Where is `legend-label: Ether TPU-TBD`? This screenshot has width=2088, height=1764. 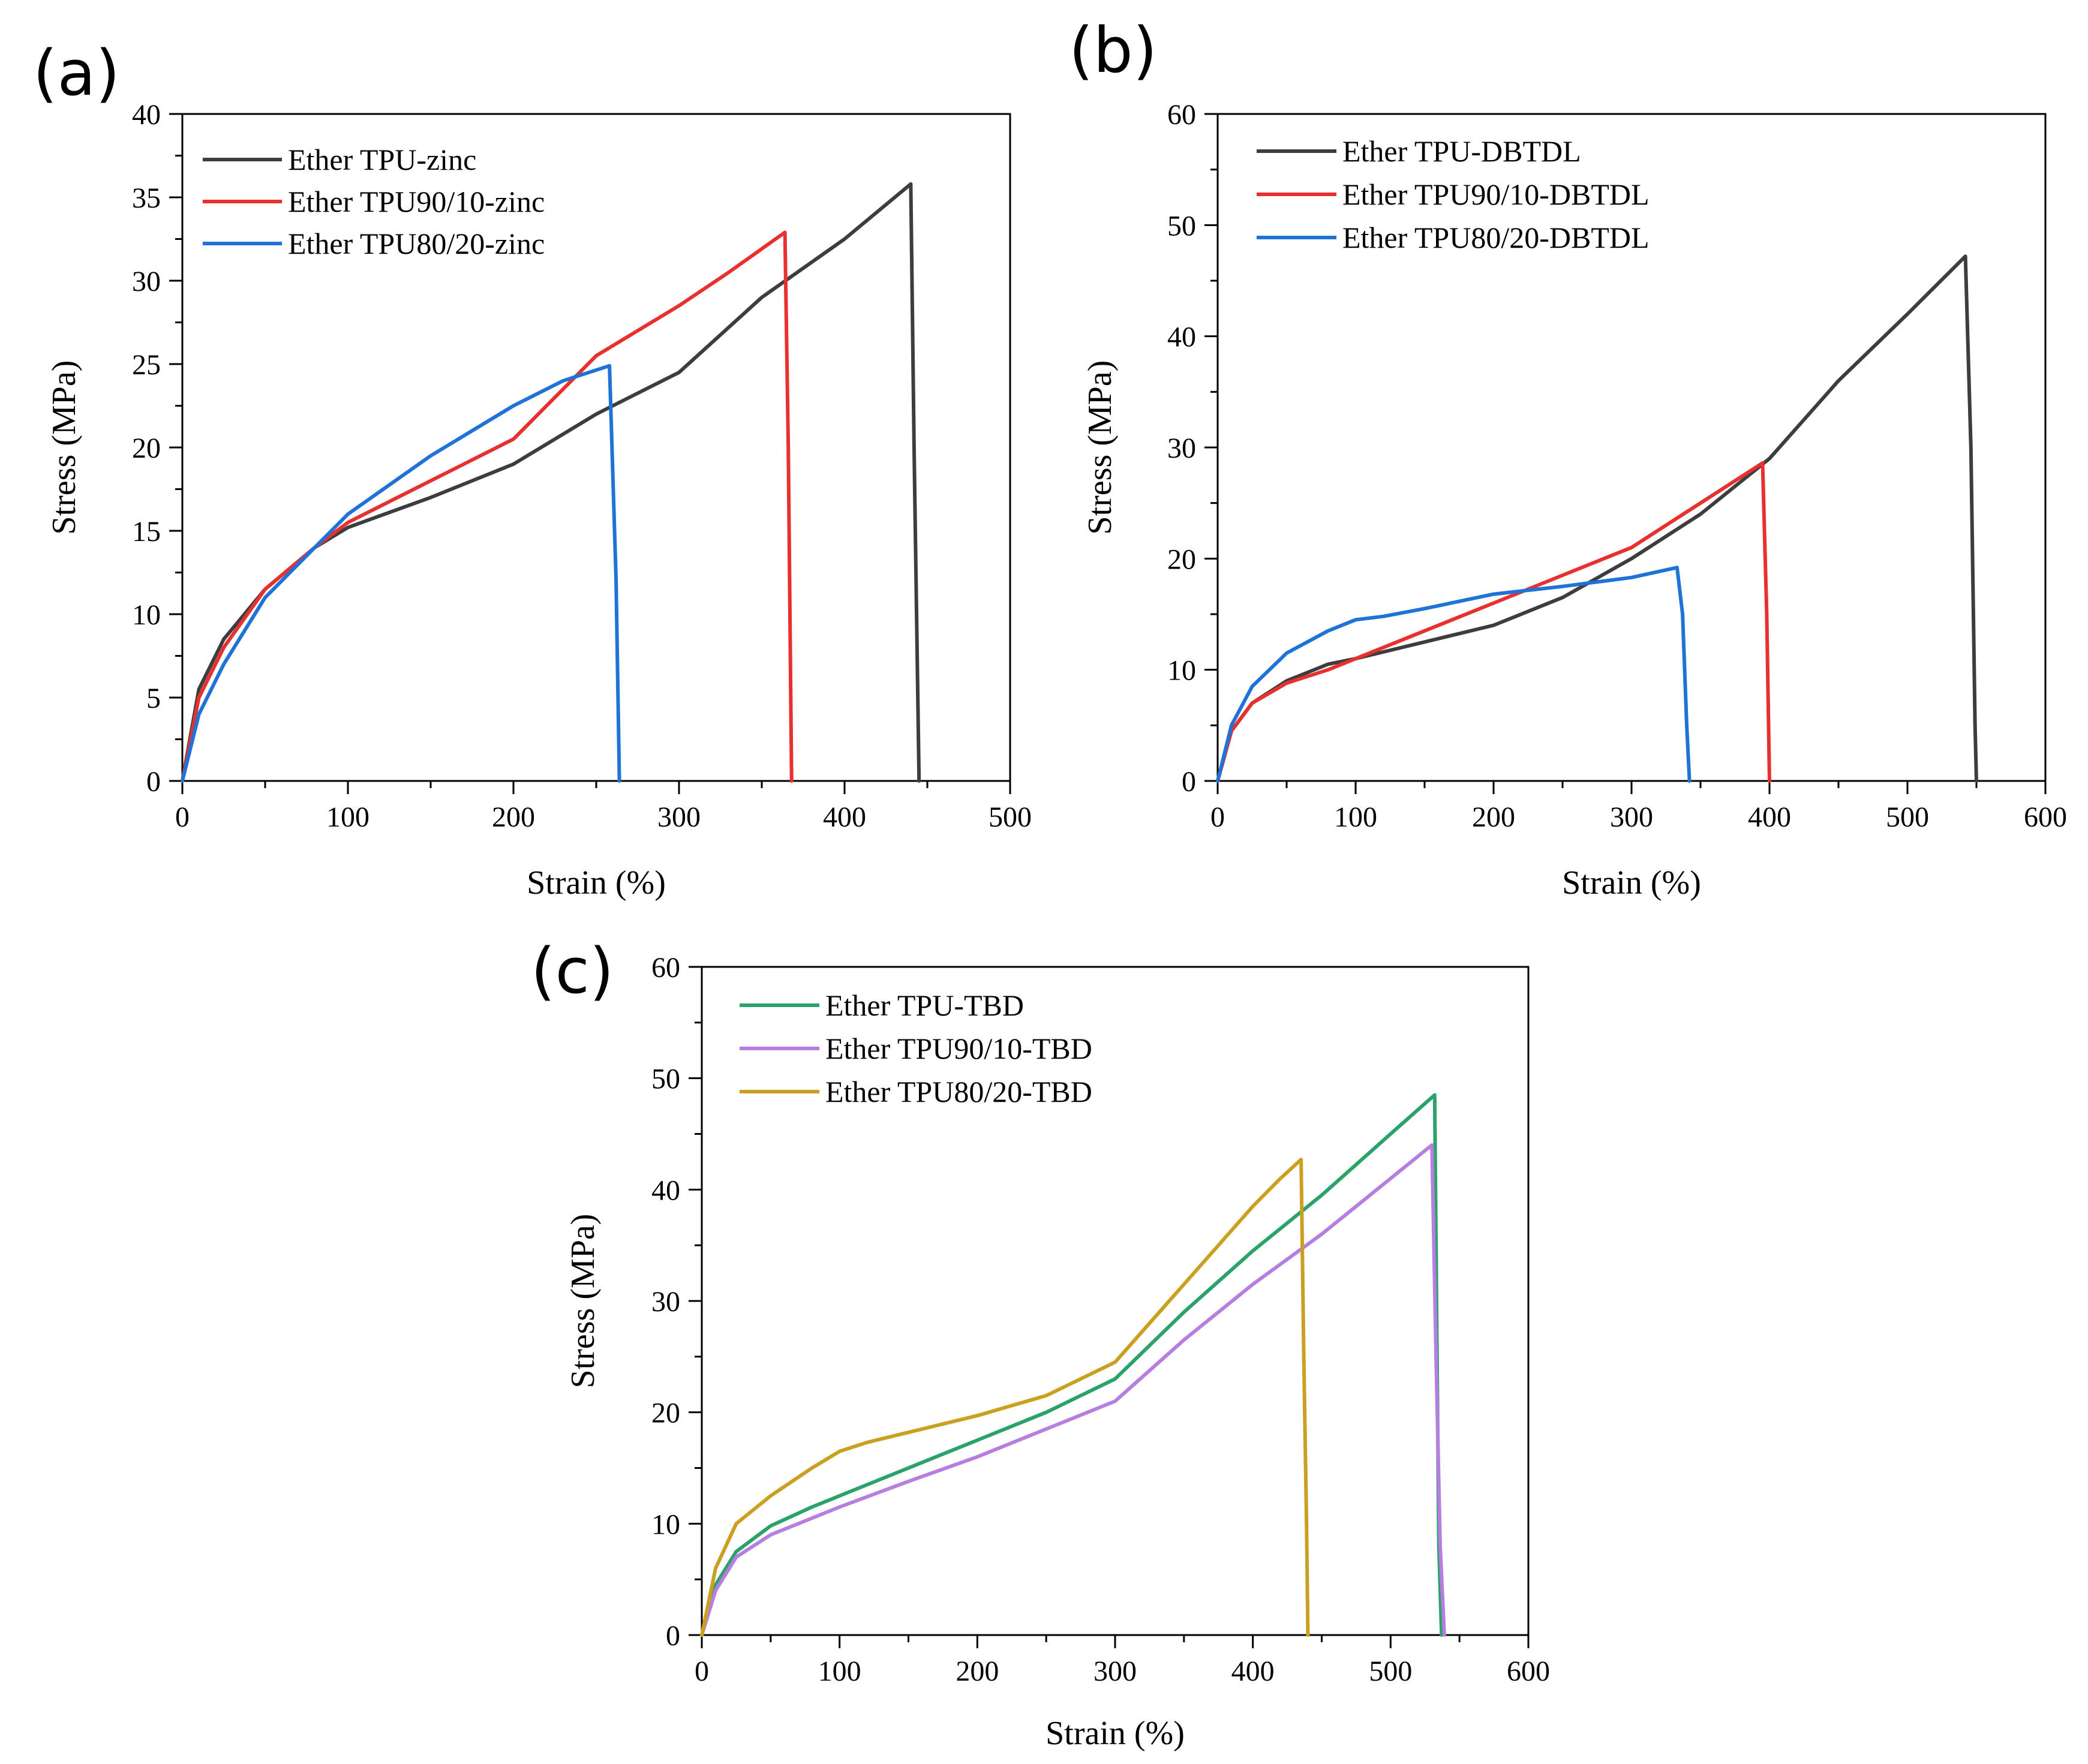 legend-label: Ether TPU-TBD is located at coordinates (925, 1005).